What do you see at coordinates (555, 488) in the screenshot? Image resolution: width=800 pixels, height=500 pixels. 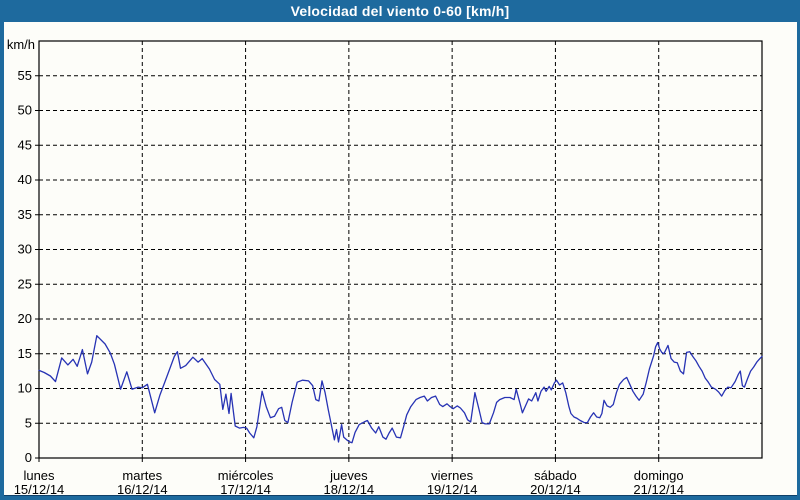 I see `x-date-label: 20/12/14` at bounding box center [555, 488].